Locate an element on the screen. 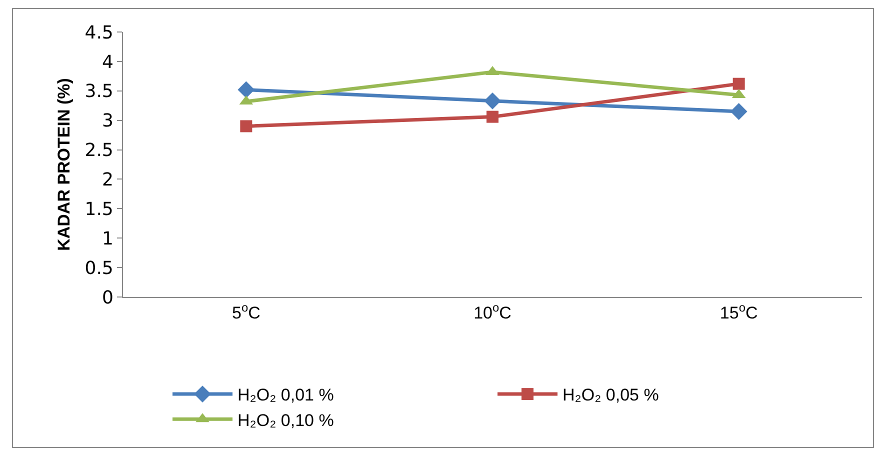 The height and width of the screenshot is (450, 877). x-tick-label: 5$^{o}$C is located at coordinates (246, 311).